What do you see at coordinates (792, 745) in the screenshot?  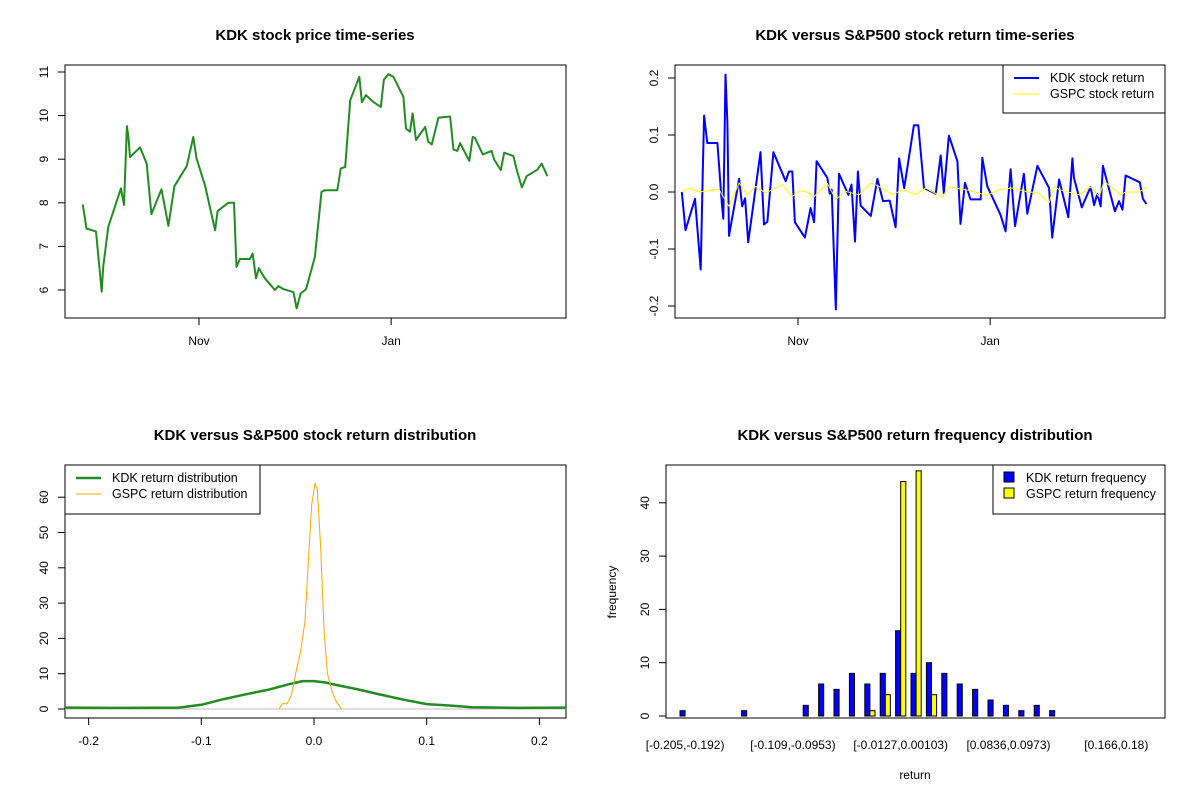 I see `frequency-x-tick-label: [-0.109,-0.0953)` at bounding box center [792, 745].